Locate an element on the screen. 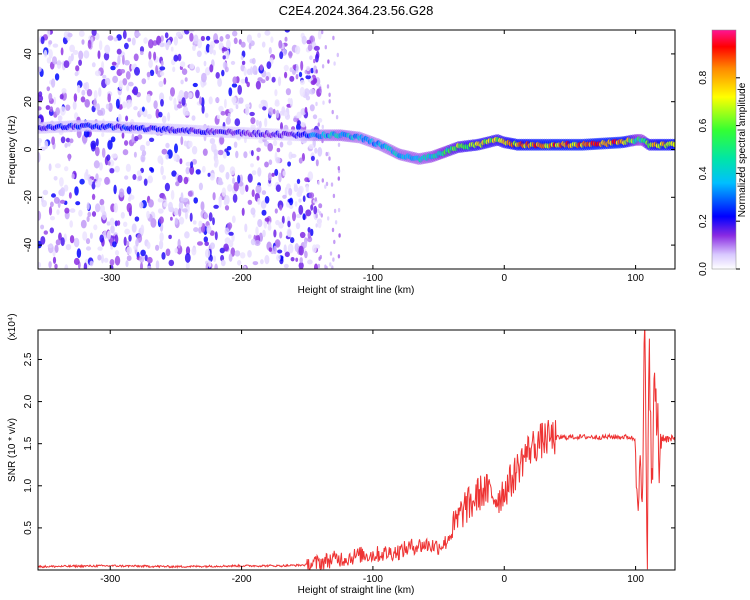  x-tick-label: 100 is located at coordinates (635, 579).